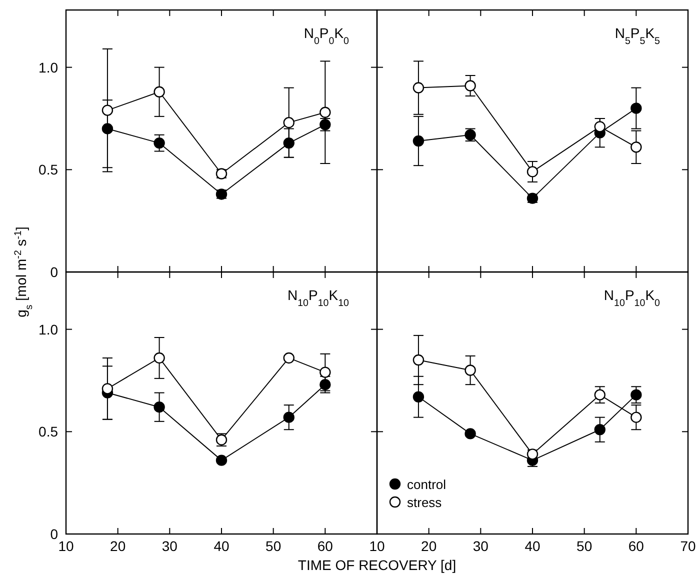  What do you see at coordinates (426, 484) in the screenshot?
I see `legend-label: control` at bounding box center [426, 484].